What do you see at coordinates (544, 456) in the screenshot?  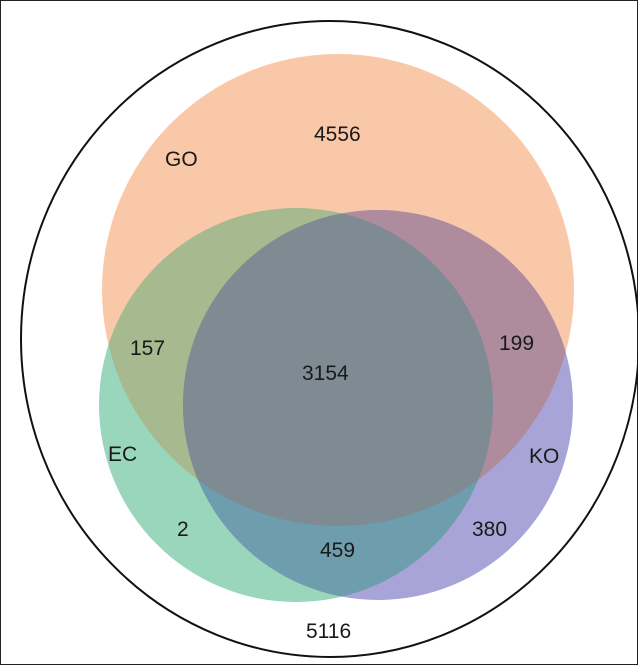 I see `ko-label: KO` at bounding box center [544, 456].